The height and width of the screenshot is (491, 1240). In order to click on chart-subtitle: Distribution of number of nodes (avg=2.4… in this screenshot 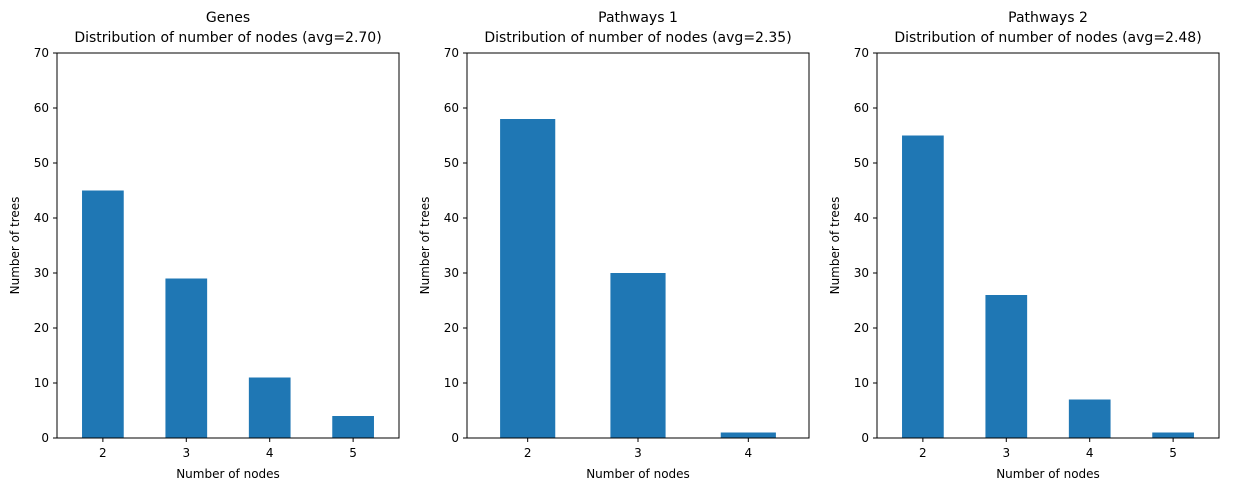, I will do `click(1047, 38)`.